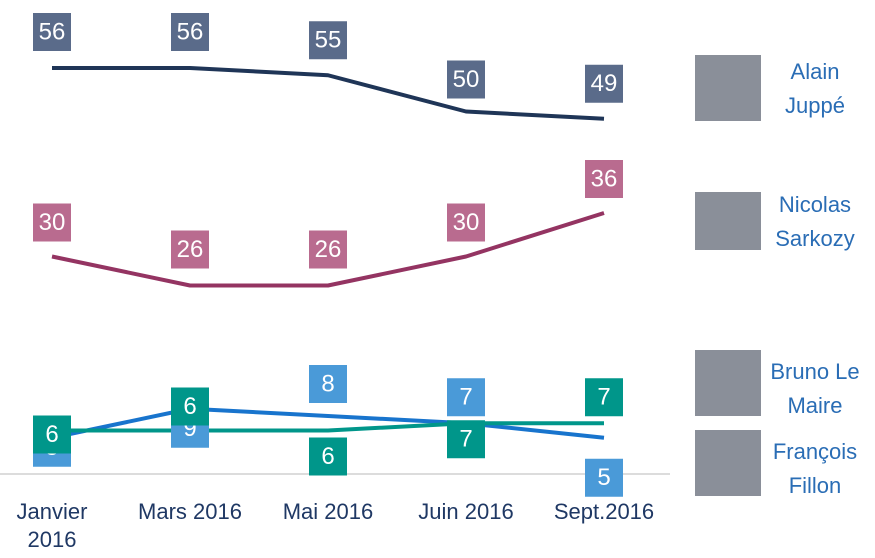 This screenshot has width=875, height=558. I want to click on value-label: 55, so click(328, 40).